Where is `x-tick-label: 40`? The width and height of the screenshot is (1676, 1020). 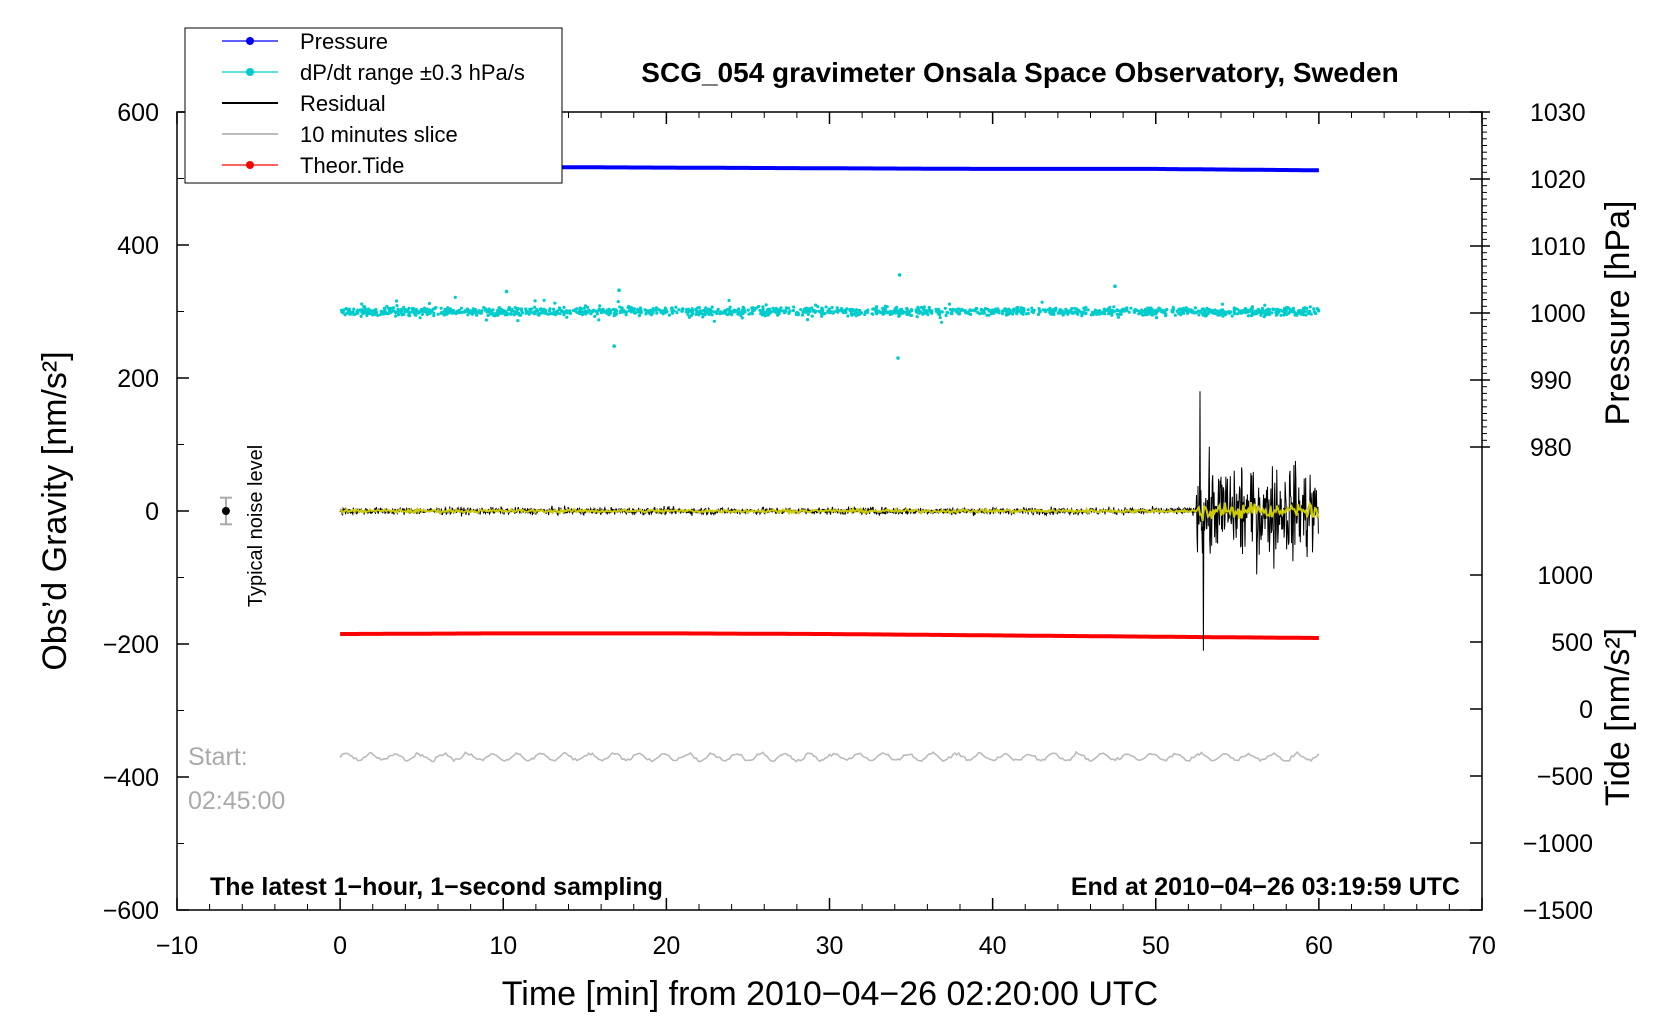
x-tick-label: 40 is located at coordinates (993, 946).